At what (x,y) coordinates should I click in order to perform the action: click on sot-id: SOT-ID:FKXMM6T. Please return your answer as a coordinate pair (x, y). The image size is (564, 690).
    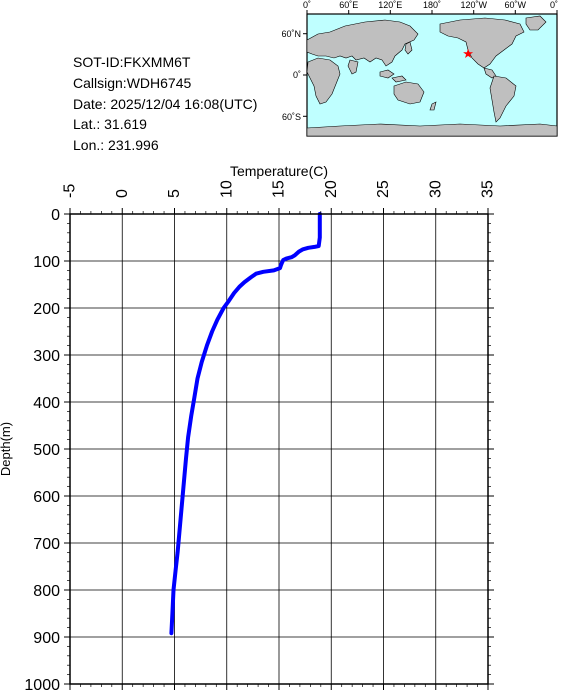
    Looking at the image, I should click on (132, 62).